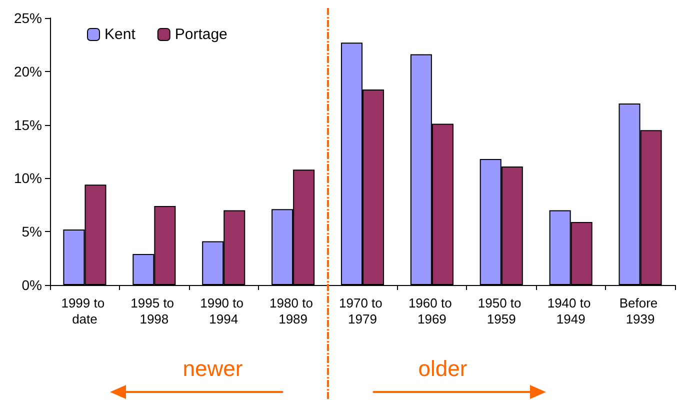 The image size is (683, 400). Describe the element at coordinates (293, 311) in the screenshot. I see `x-tick-label: 1980 to 1989` at that location.